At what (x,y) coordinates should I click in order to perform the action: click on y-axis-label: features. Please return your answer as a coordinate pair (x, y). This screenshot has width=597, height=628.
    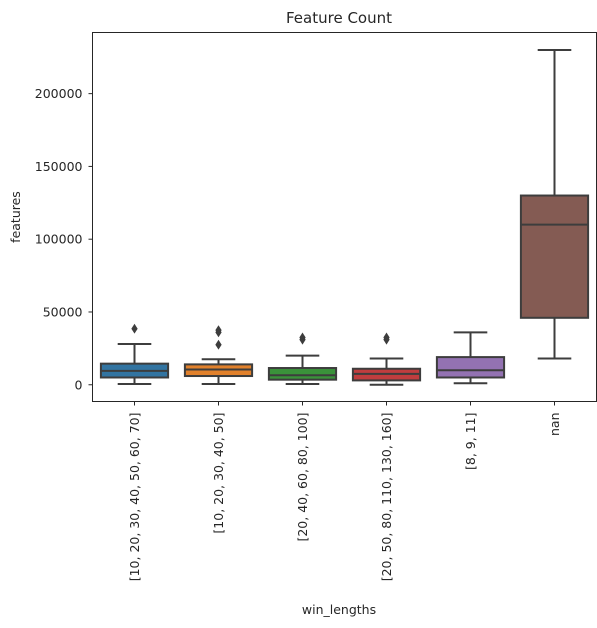
    Looking at the image, I should click on (15, 217).